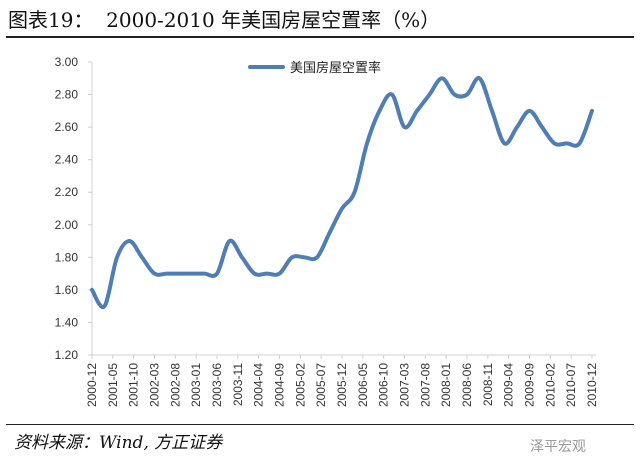  Describe the element at coordinates (571, 385) in the screenshot. I see `x-tick-label: 2010-07` at that location.